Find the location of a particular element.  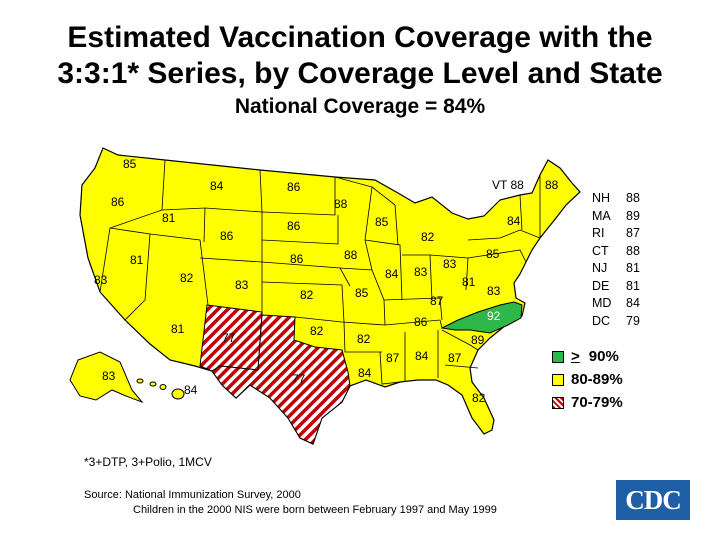

state-label-la: 84 is located at coordinates (365, 373).